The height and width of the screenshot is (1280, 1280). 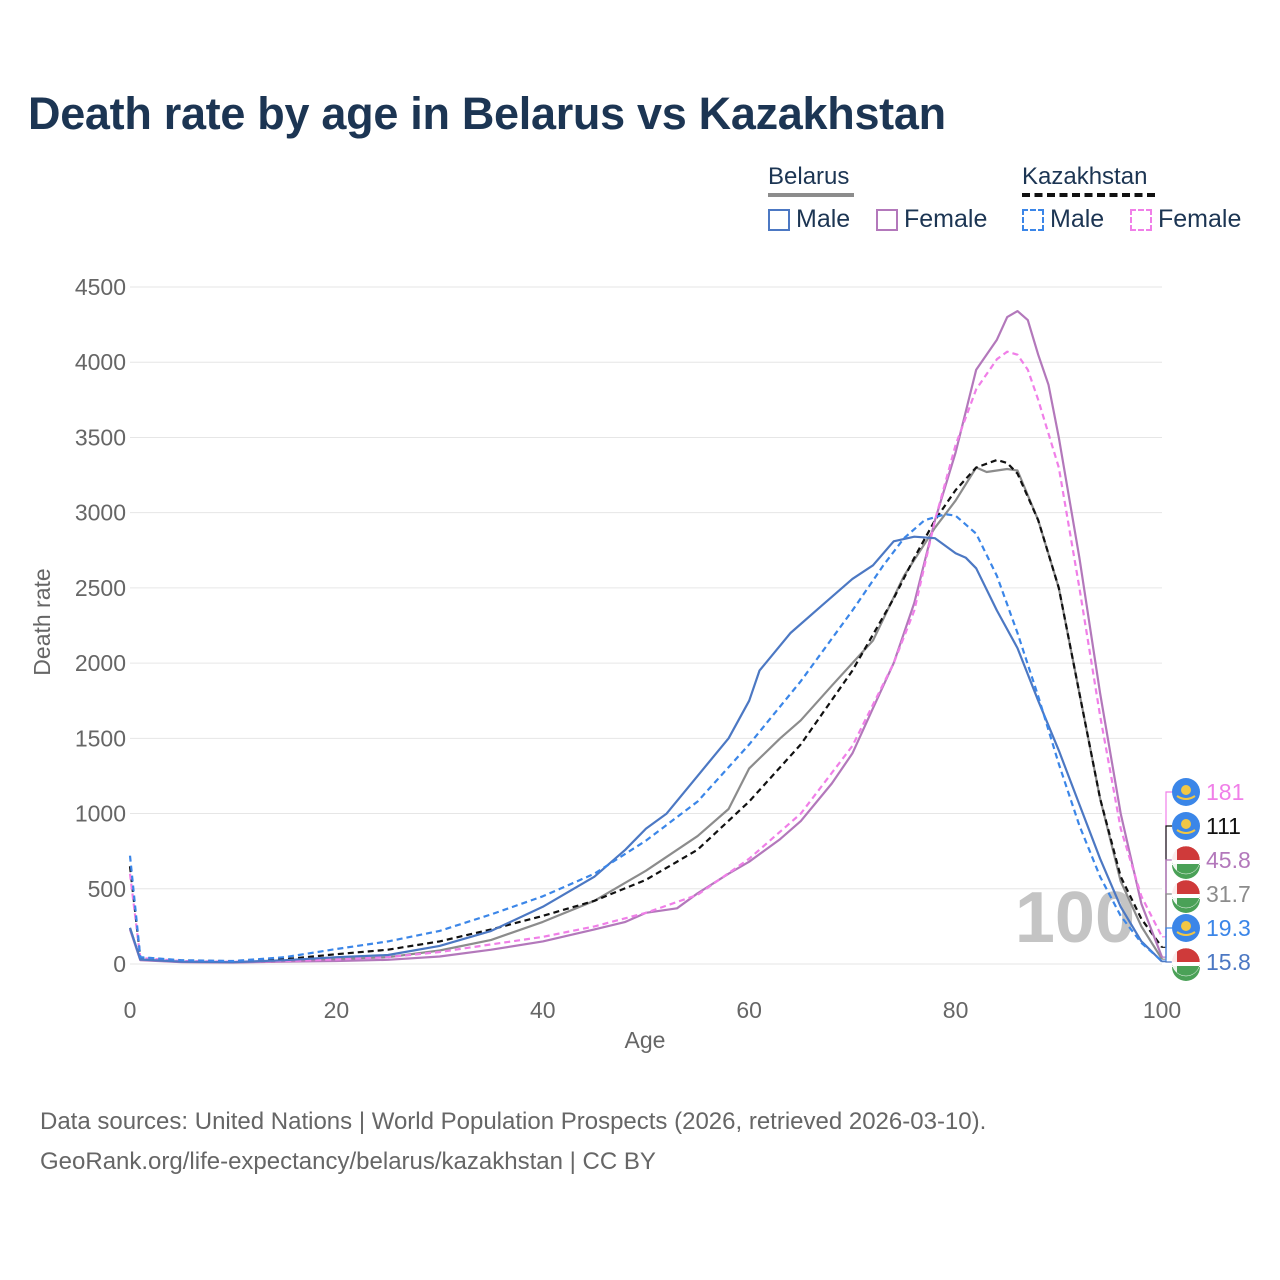 I want to click on y-axis-label: Death rate, so click(x=42, y=621).